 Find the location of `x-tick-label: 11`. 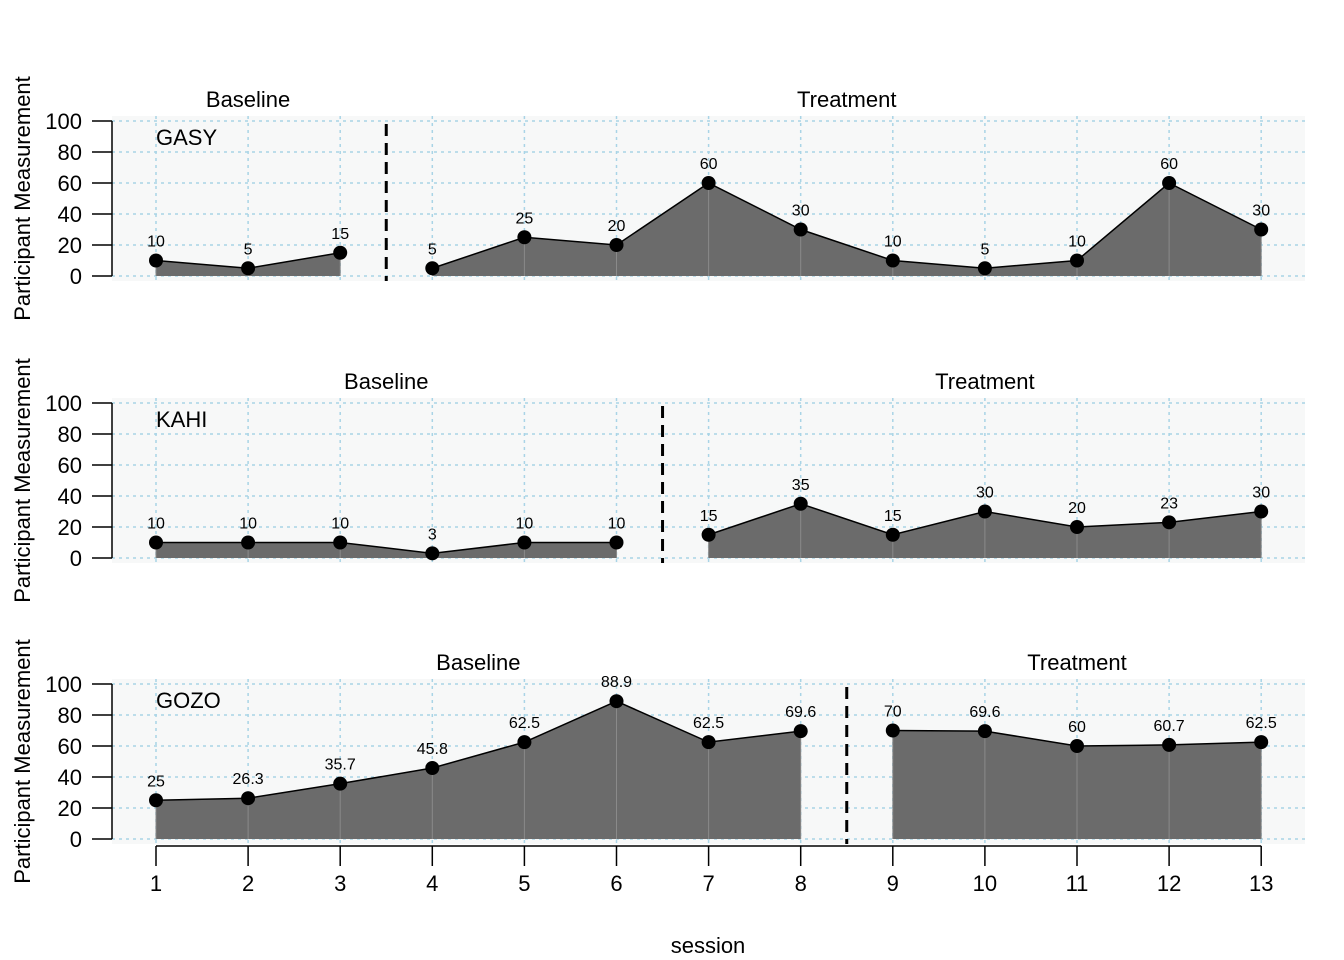

x-tick-label: 11 is located at coordinates (1077, 883).